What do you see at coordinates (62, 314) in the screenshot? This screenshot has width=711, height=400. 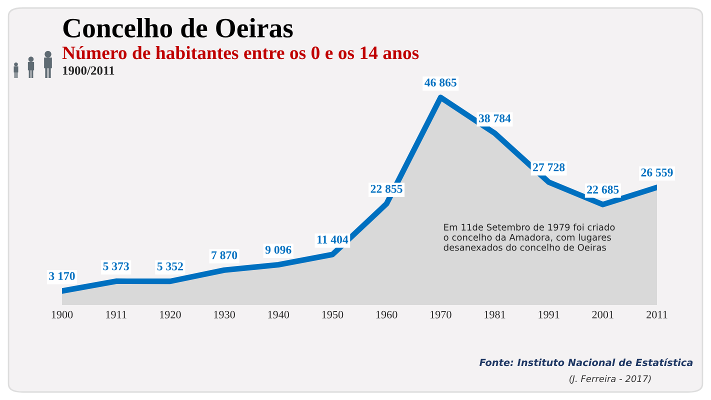 I see `x-tick-label: 1900` at bounding box center [62, 314].